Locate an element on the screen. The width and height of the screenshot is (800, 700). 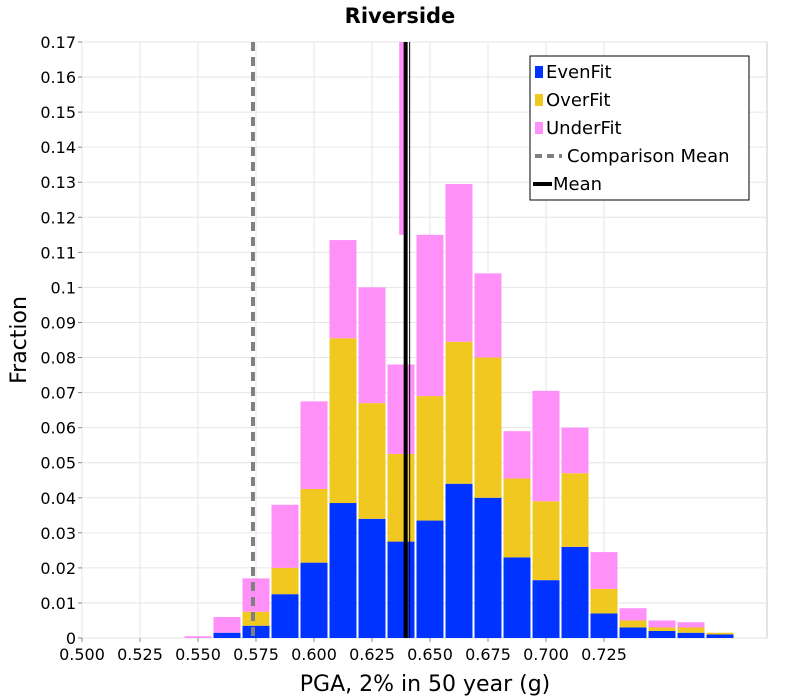
y-tick-label: 0.16 is located at coordinates (58, 77).